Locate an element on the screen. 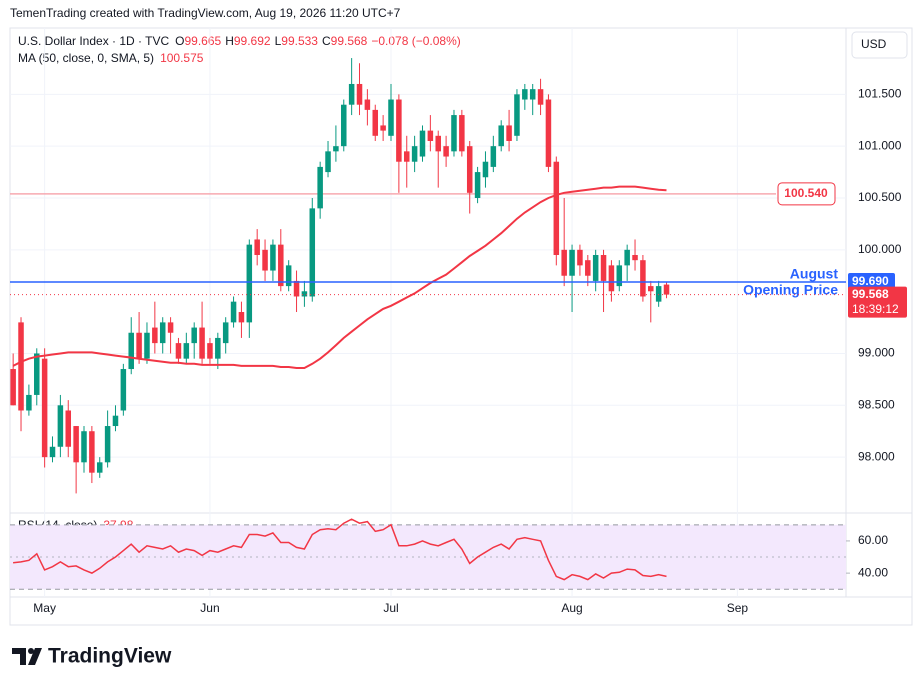 The height and width of the screenshot is (685, 923). open-label: O is located at coordinates (179, 41).